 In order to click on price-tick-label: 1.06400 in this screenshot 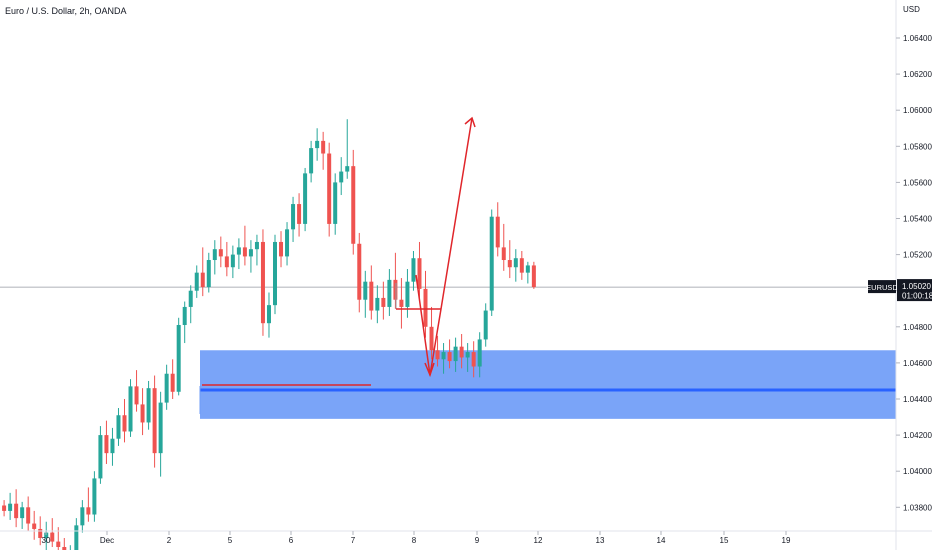, I will do `click(917, 38)`.